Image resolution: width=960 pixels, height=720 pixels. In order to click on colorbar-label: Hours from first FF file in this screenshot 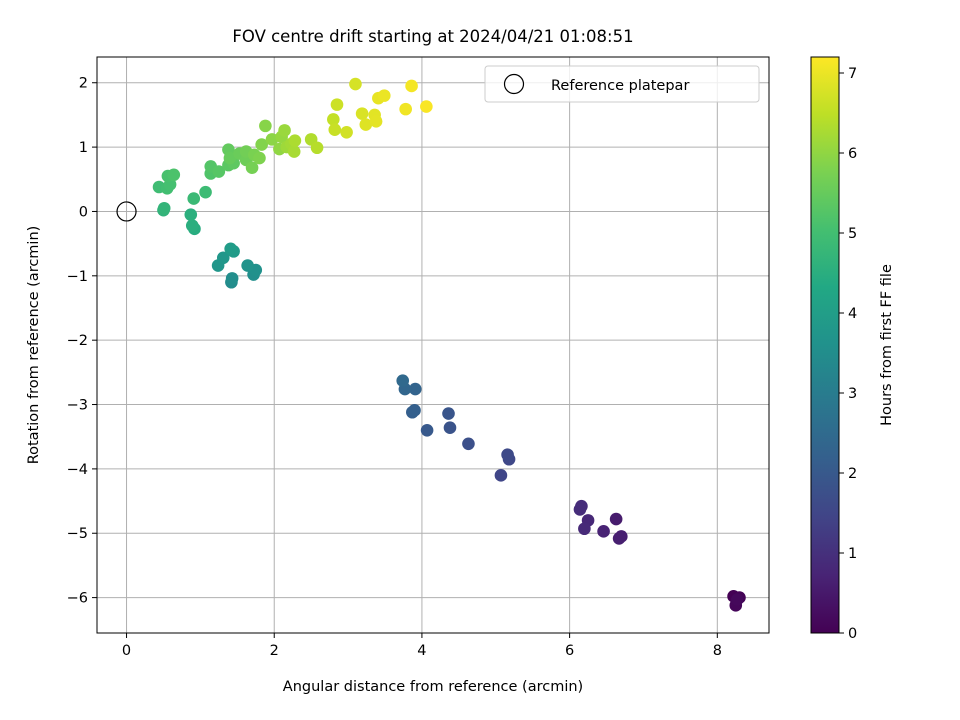, I will do `click(887, 345)`.